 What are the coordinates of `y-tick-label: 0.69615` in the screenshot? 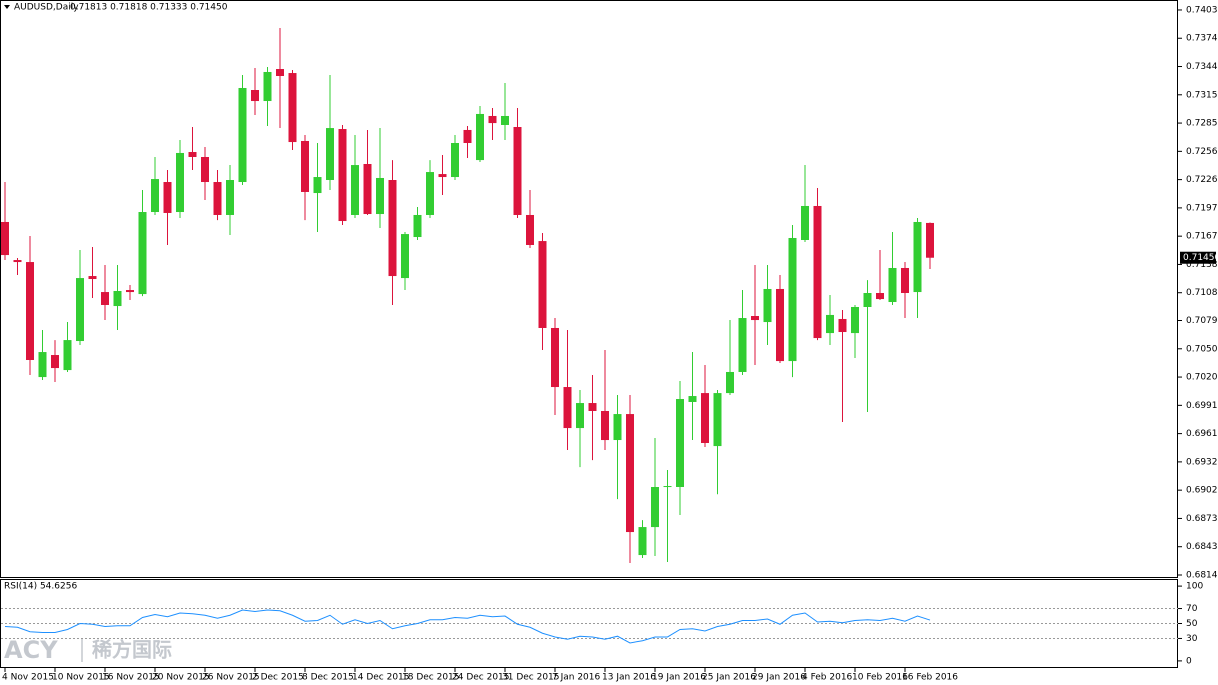 It's located at (1202, 434).